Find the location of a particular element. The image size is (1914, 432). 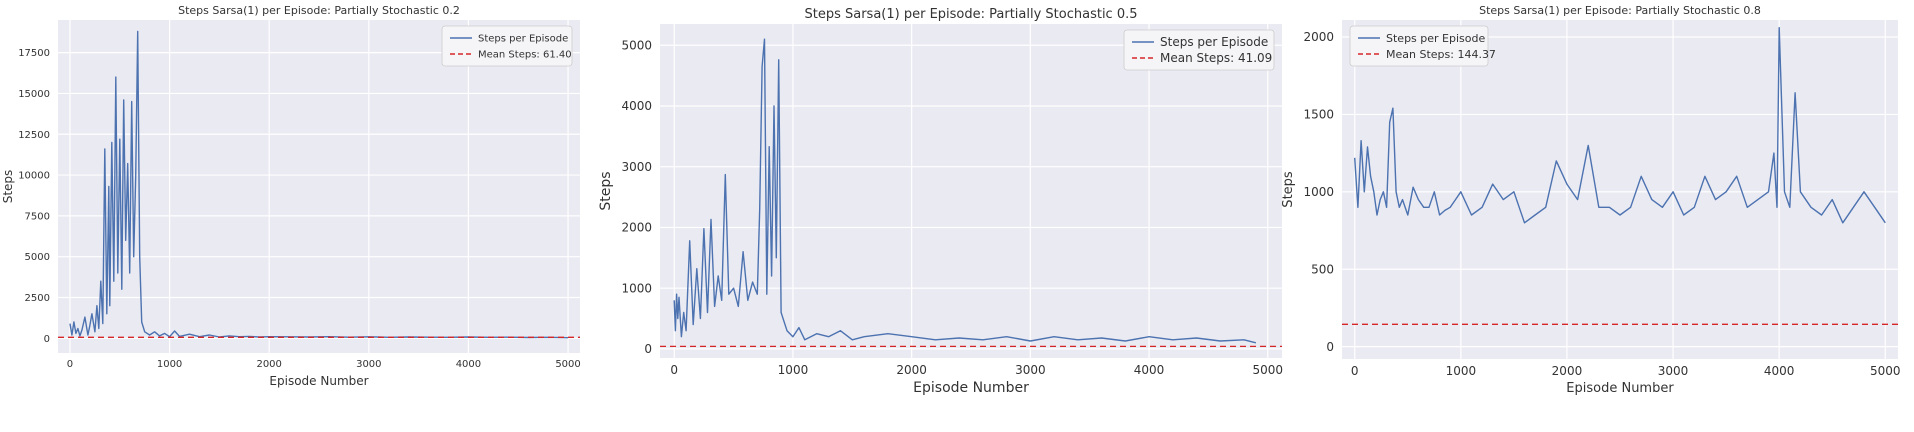

legend: Steps per Episode Mean Steps: 41.09 is located at coordinates (1199, 50).